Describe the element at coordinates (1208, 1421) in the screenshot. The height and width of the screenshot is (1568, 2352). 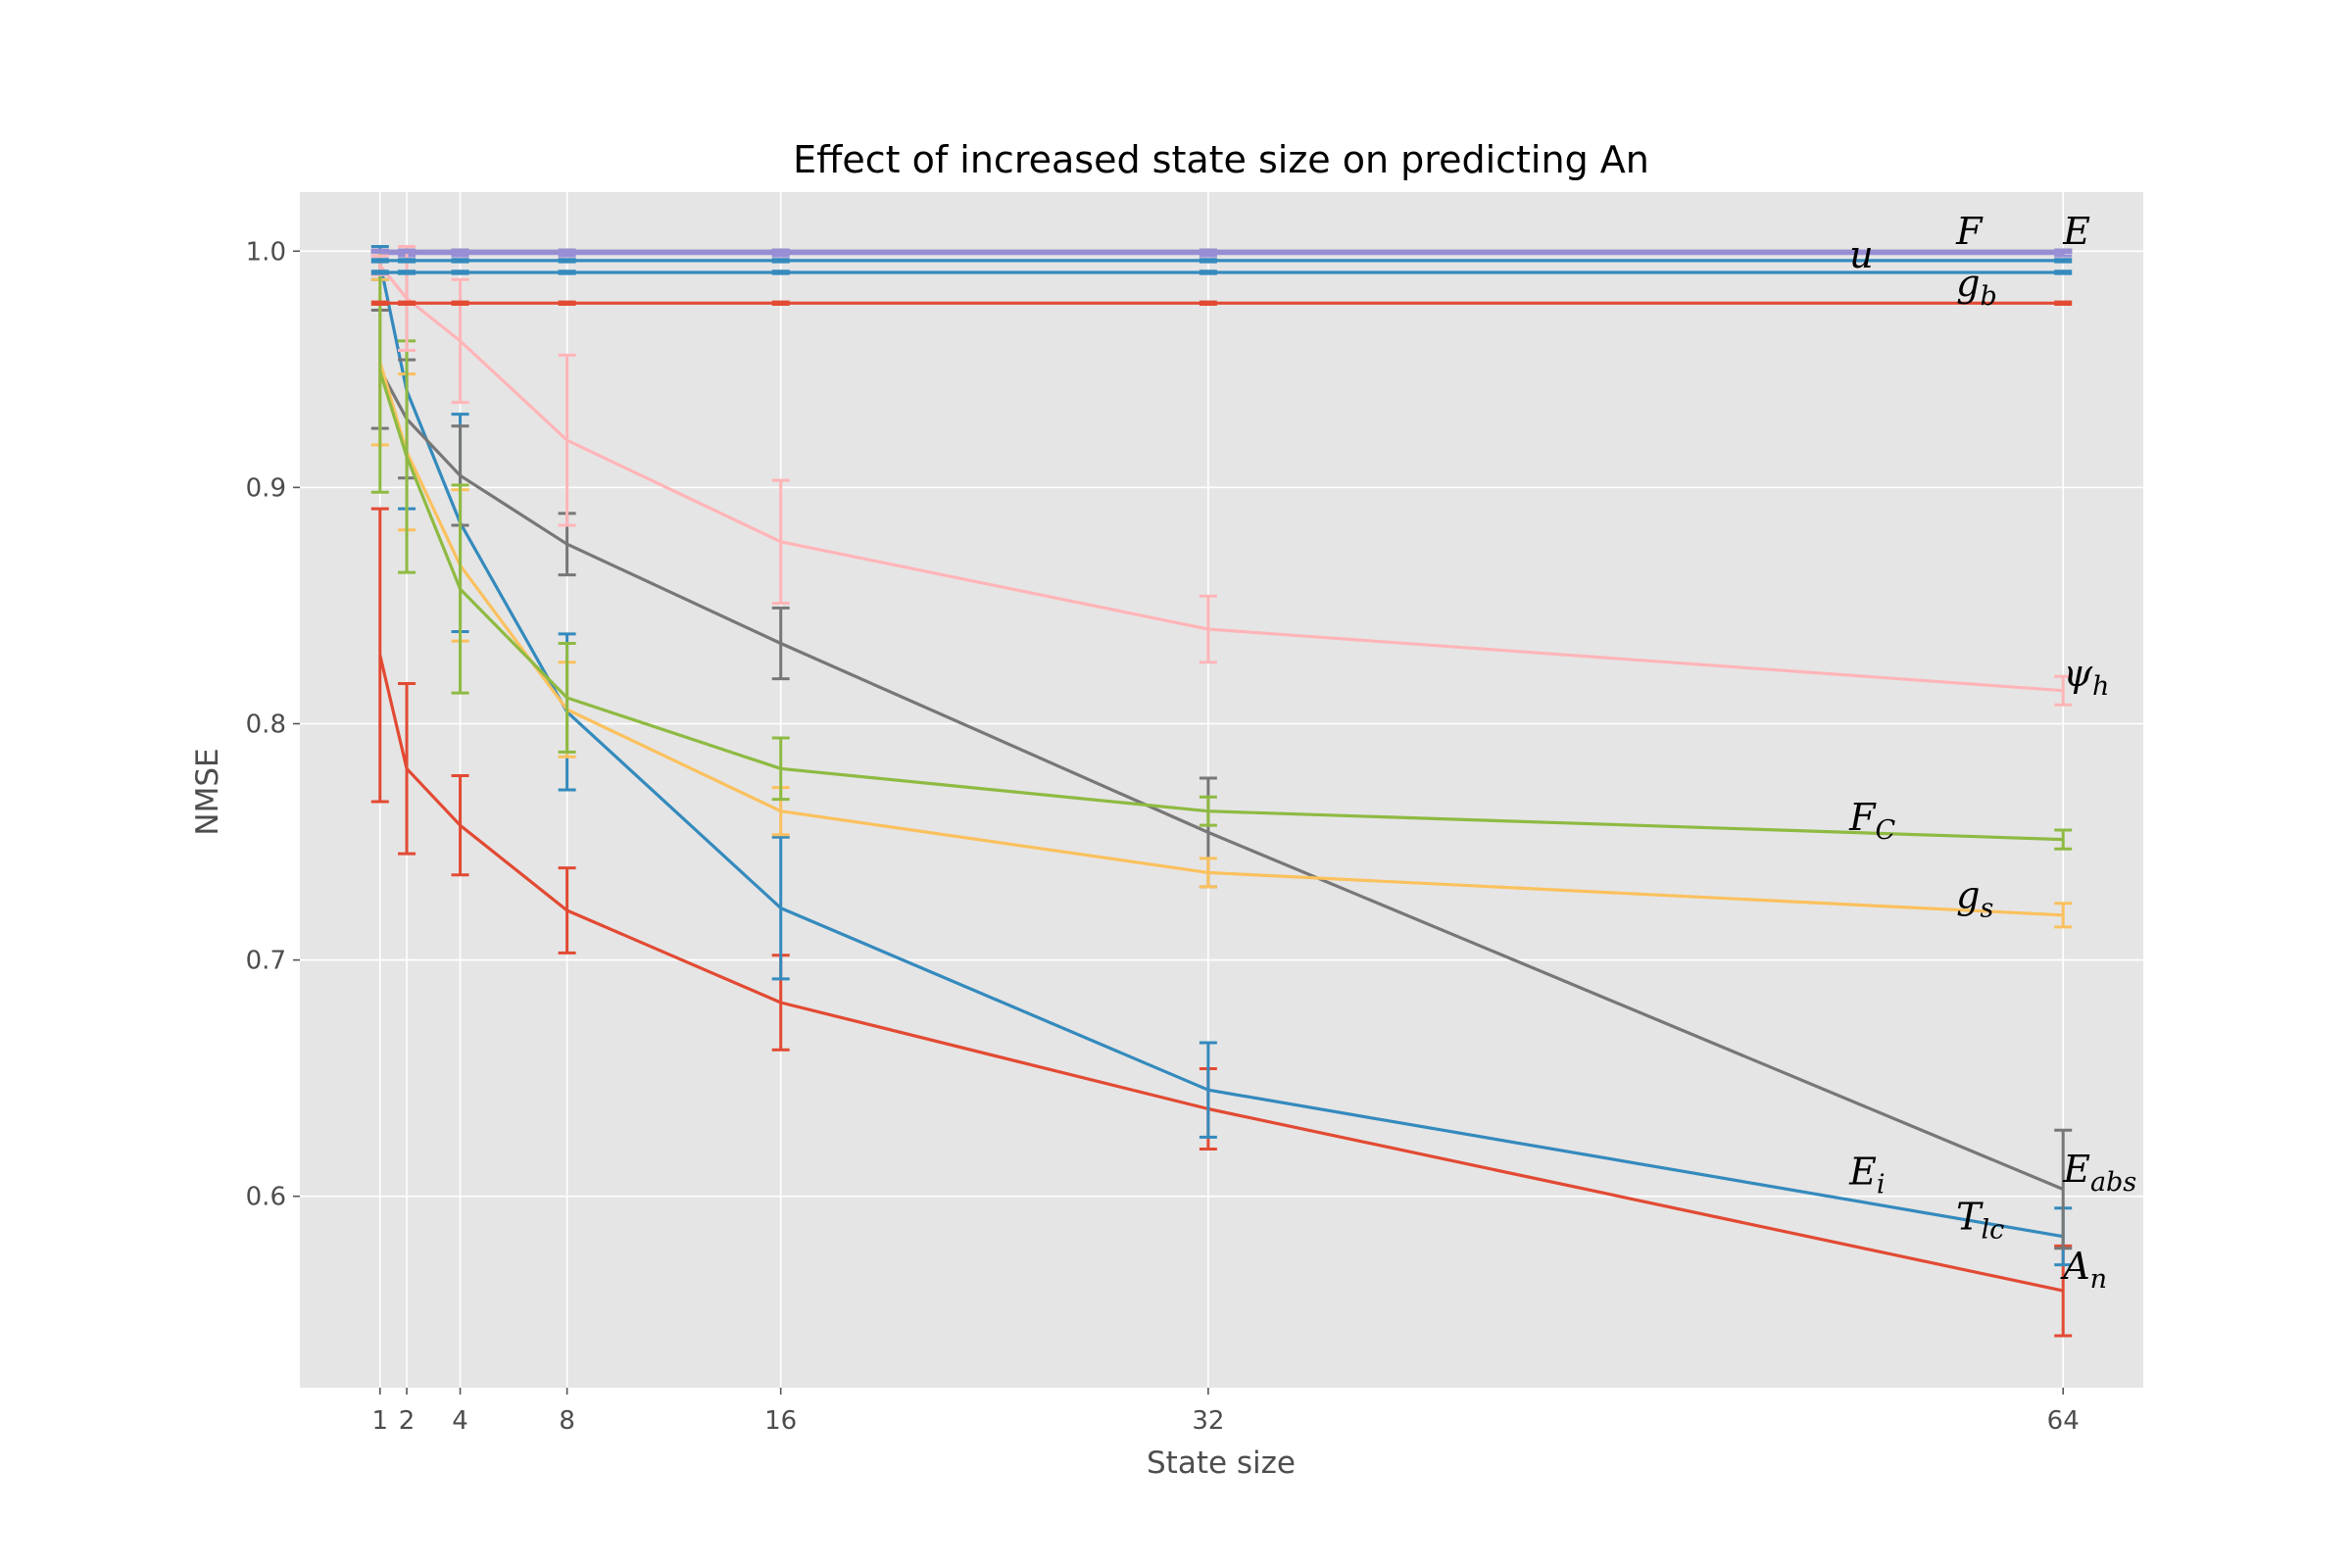
I see `x-tick-label: 32` at that location.